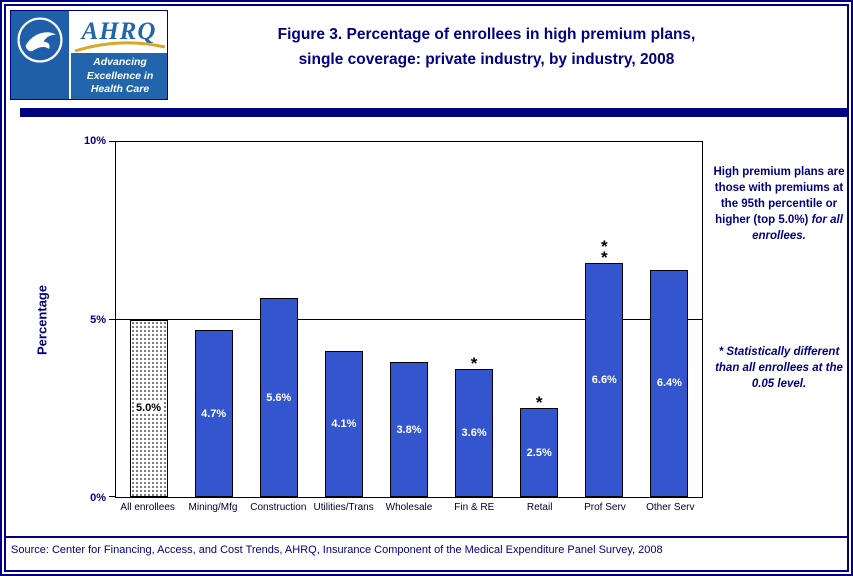 The image size is (853, 576). I want to click on bar-value-label: 6.6%, so click(604, 379).